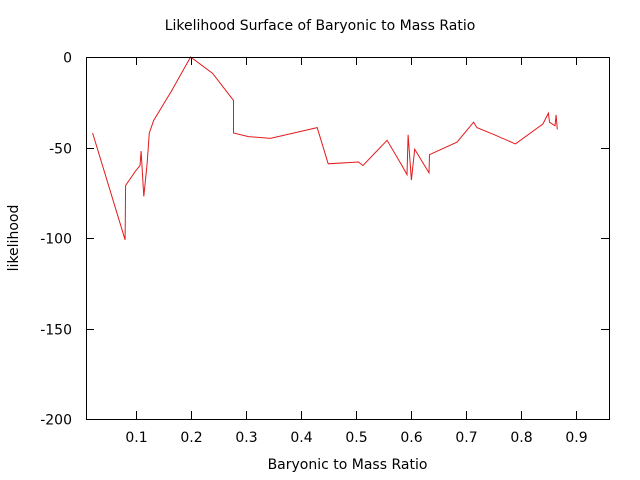 The image size is (640, 480). What do you see at coordinates (60, 150) in the screenshot?
I see `y-tick-label: -50` at bounding box center [60, 150].